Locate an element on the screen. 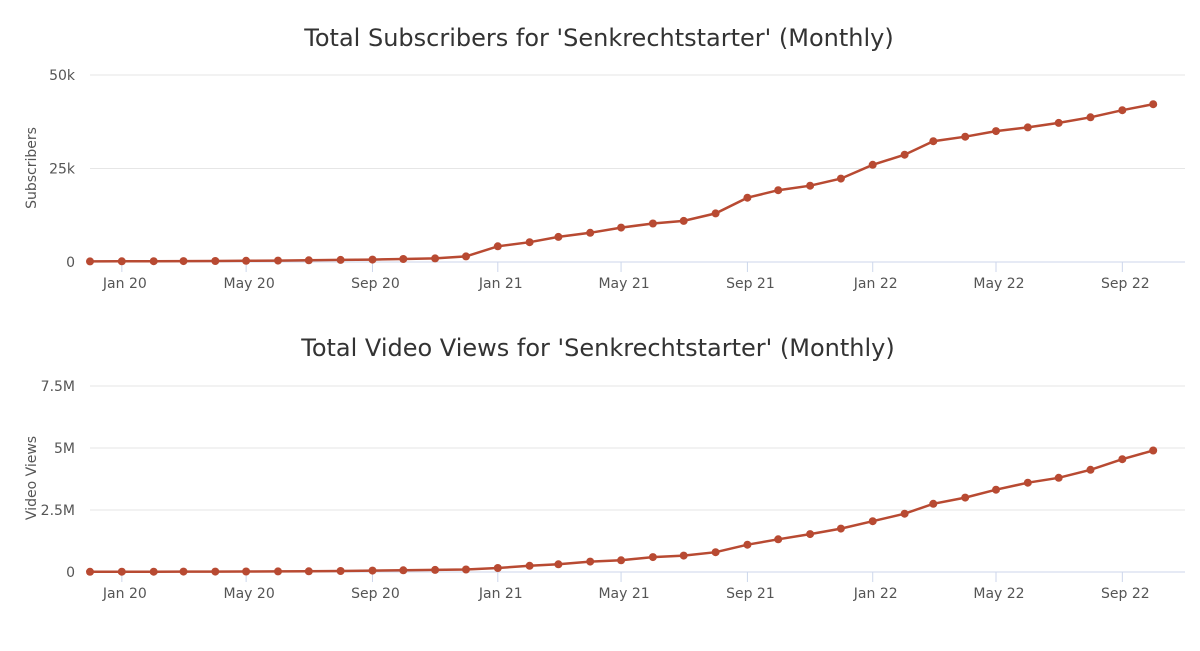  y-tick-label: 2.5M is located at coordinates (58, 511).